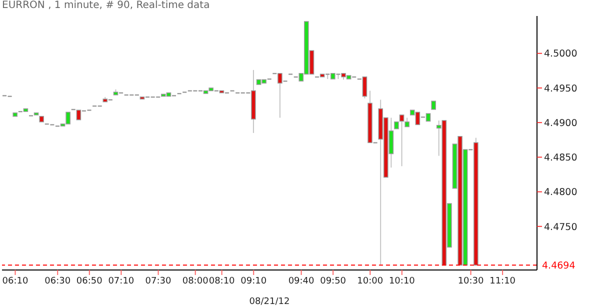  What do you see at coordinates (559, 266) in the screenshot?
I see `ref-line-label: 4.4694` at bounding box center [559, 266].